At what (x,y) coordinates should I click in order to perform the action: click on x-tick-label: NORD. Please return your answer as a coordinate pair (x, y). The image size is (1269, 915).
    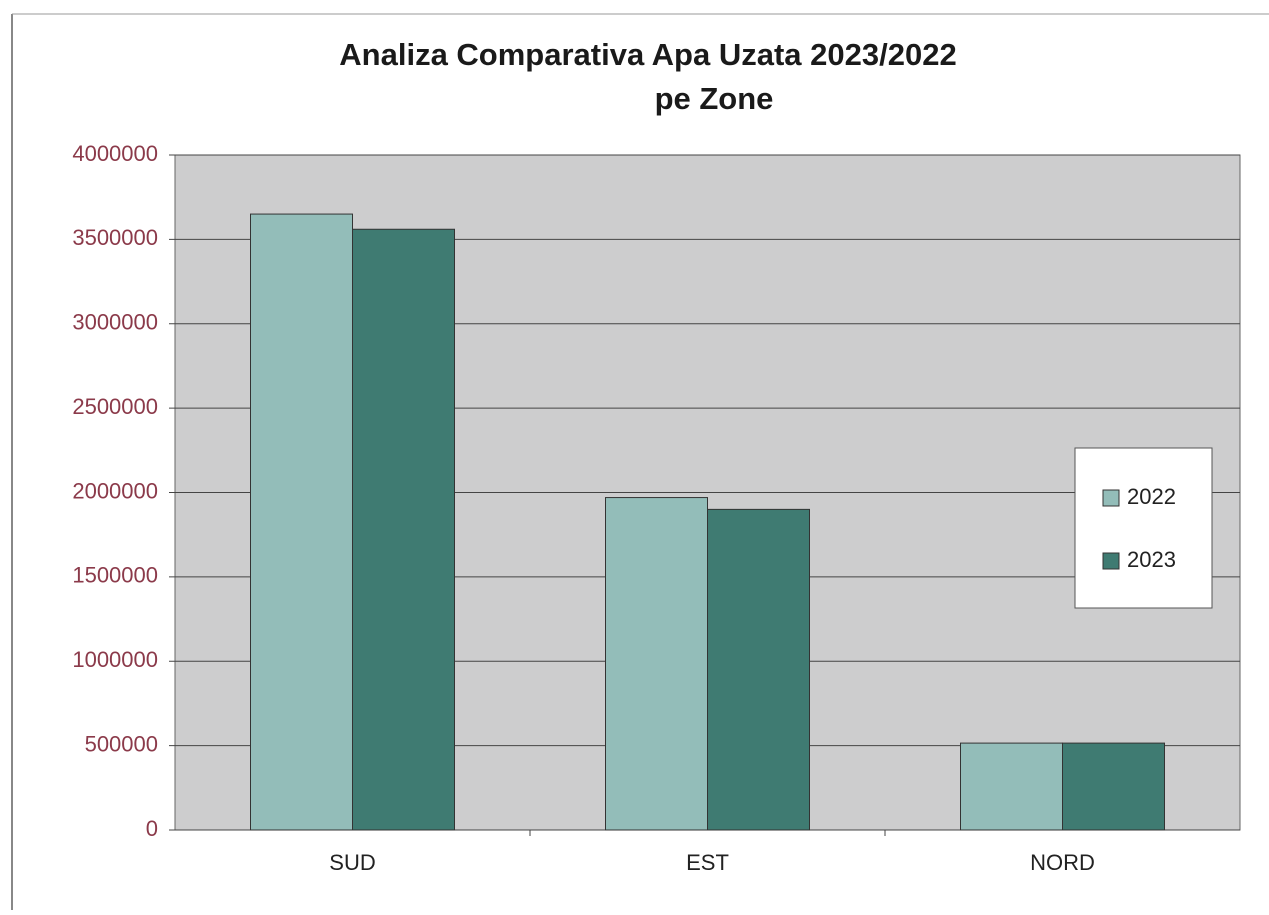
    Looking at the image, I should click on (1062, 862).